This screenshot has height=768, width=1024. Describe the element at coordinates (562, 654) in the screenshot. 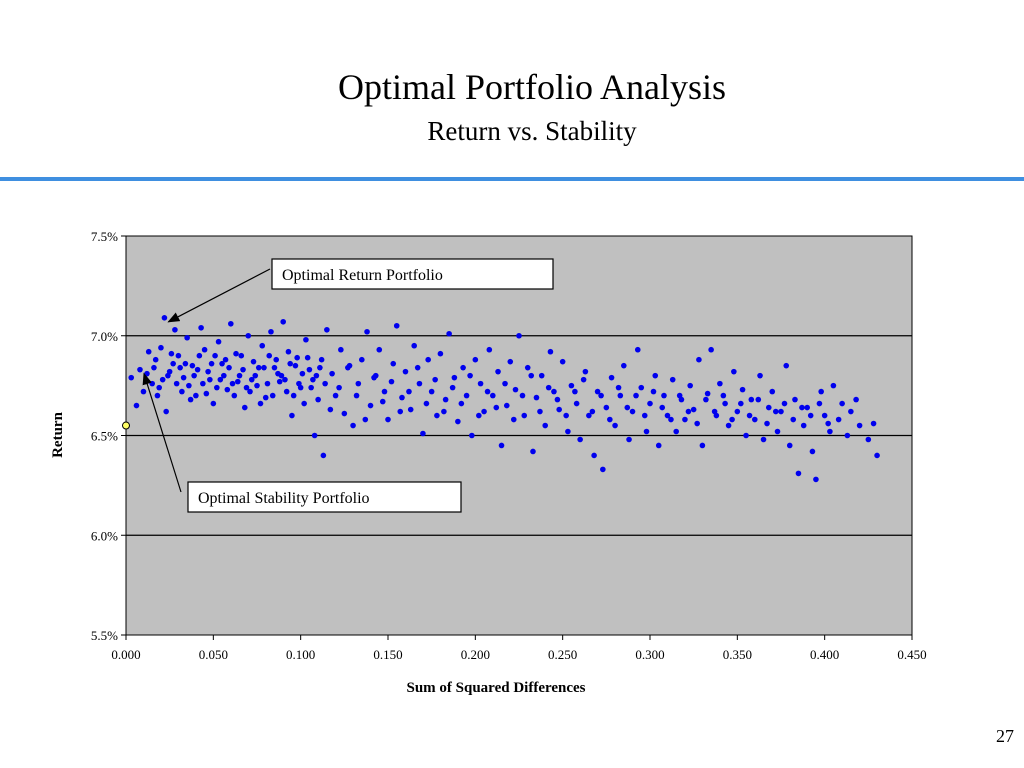

I see `x-tick-label: 0.250` at that location.